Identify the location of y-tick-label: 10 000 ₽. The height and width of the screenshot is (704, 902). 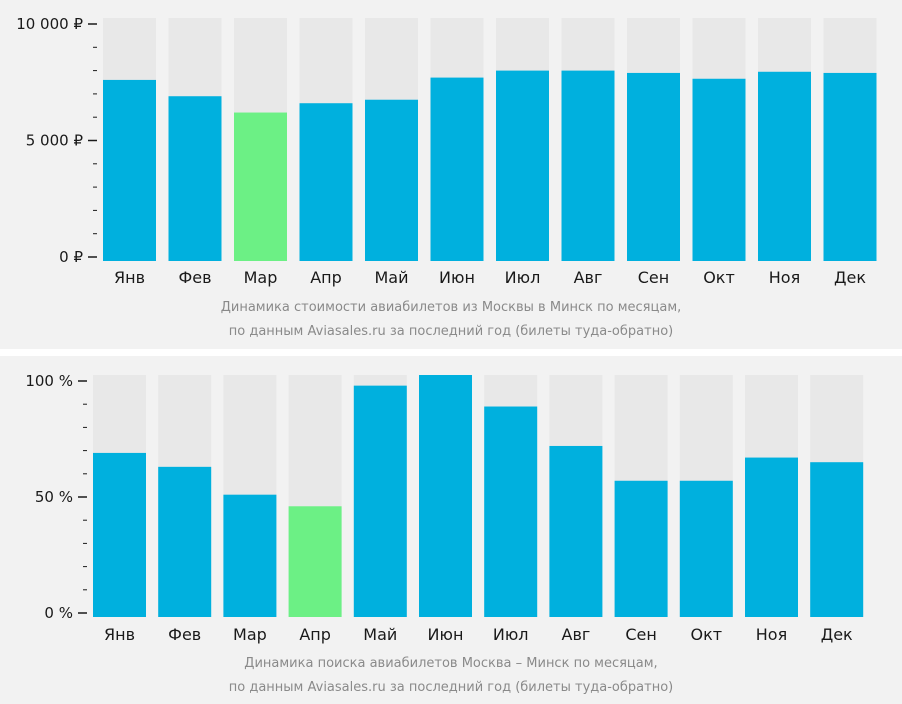
(49, 24).